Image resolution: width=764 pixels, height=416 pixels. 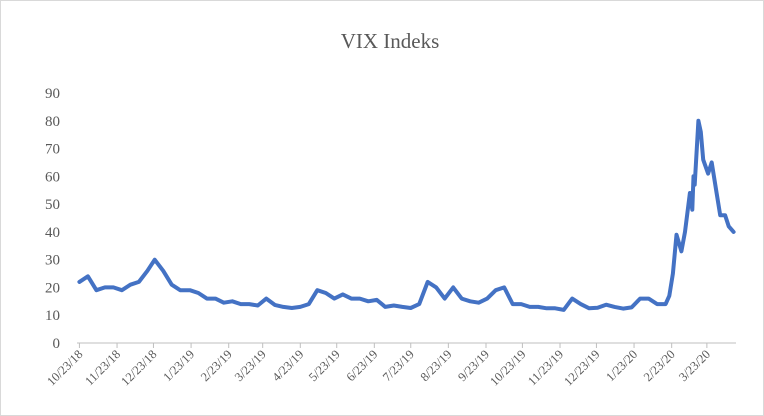 What do you see at coordinates (52, 122) in the screenshot?
I see `y-tick-label: 80` at bounding box center [52, 122].